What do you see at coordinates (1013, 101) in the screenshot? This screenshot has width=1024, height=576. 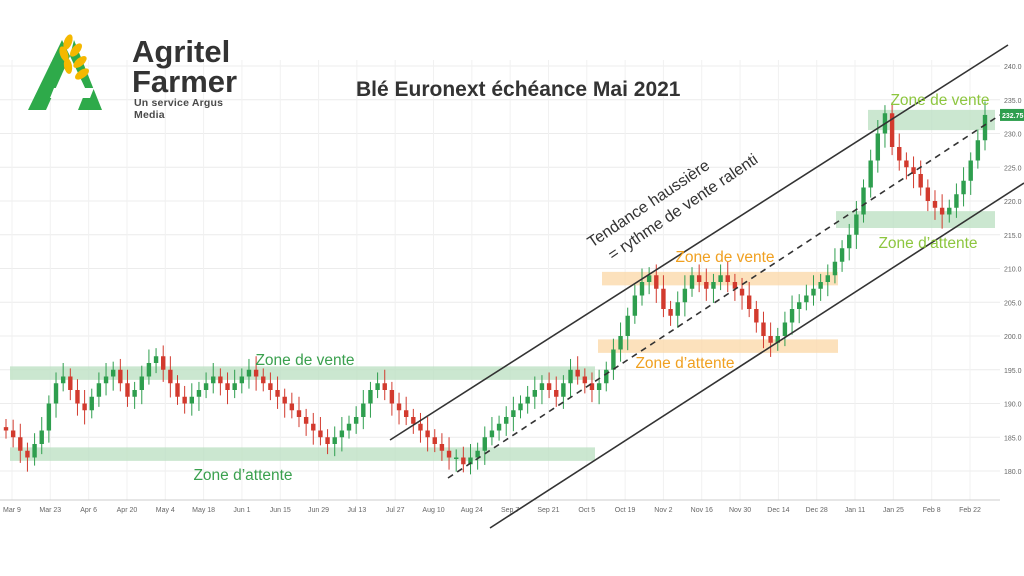 I see `y-tick-label: 235.0` at bounding box center [1013, 101].